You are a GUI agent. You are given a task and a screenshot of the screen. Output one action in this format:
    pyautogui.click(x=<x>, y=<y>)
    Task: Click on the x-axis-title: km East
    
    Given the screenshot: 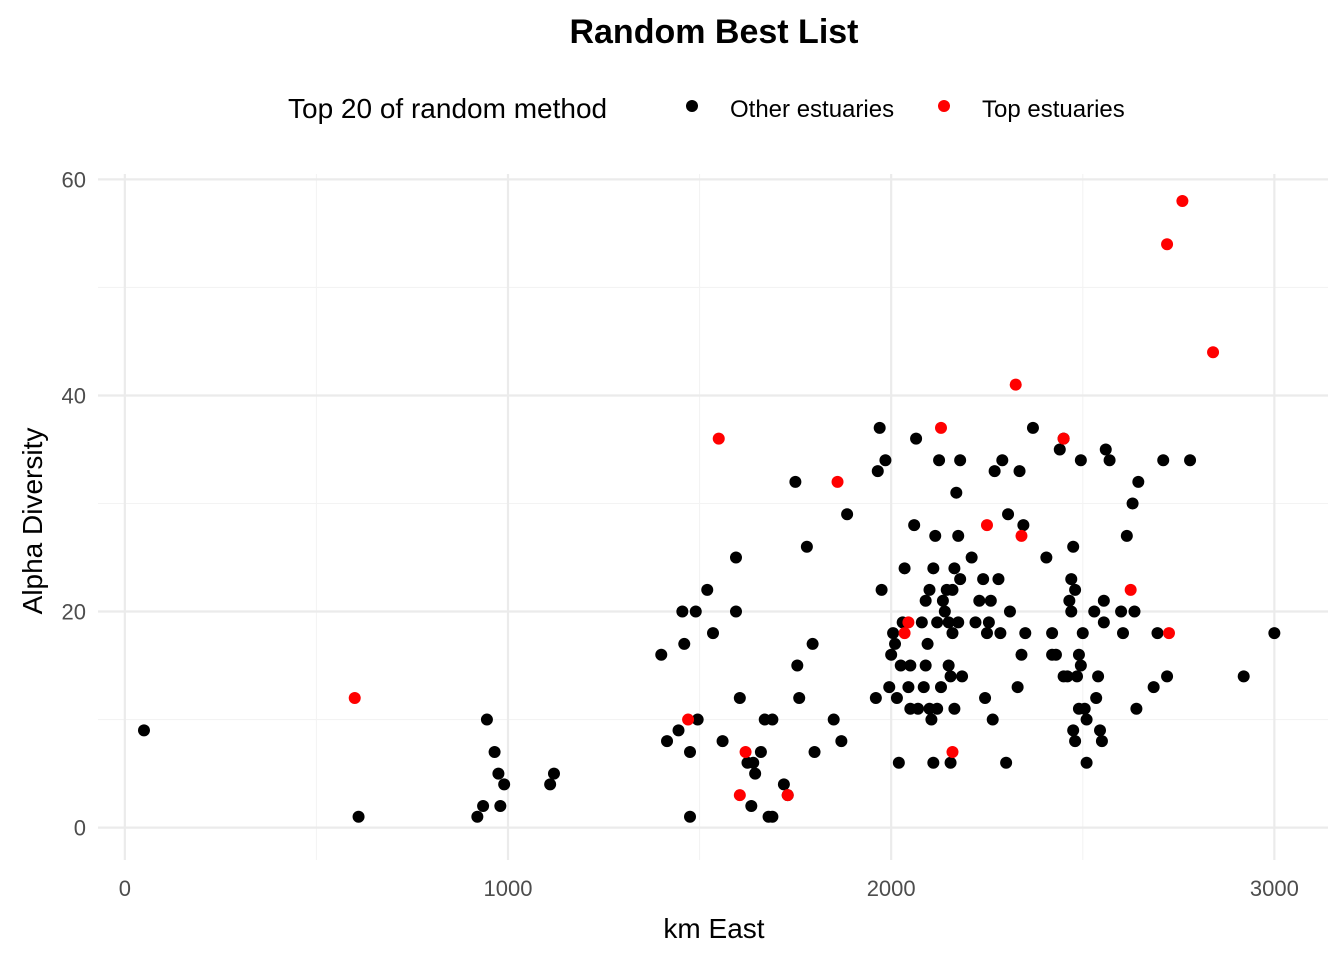 What is the action you would take?
    pyautogui.click(x=713, y=928)
    